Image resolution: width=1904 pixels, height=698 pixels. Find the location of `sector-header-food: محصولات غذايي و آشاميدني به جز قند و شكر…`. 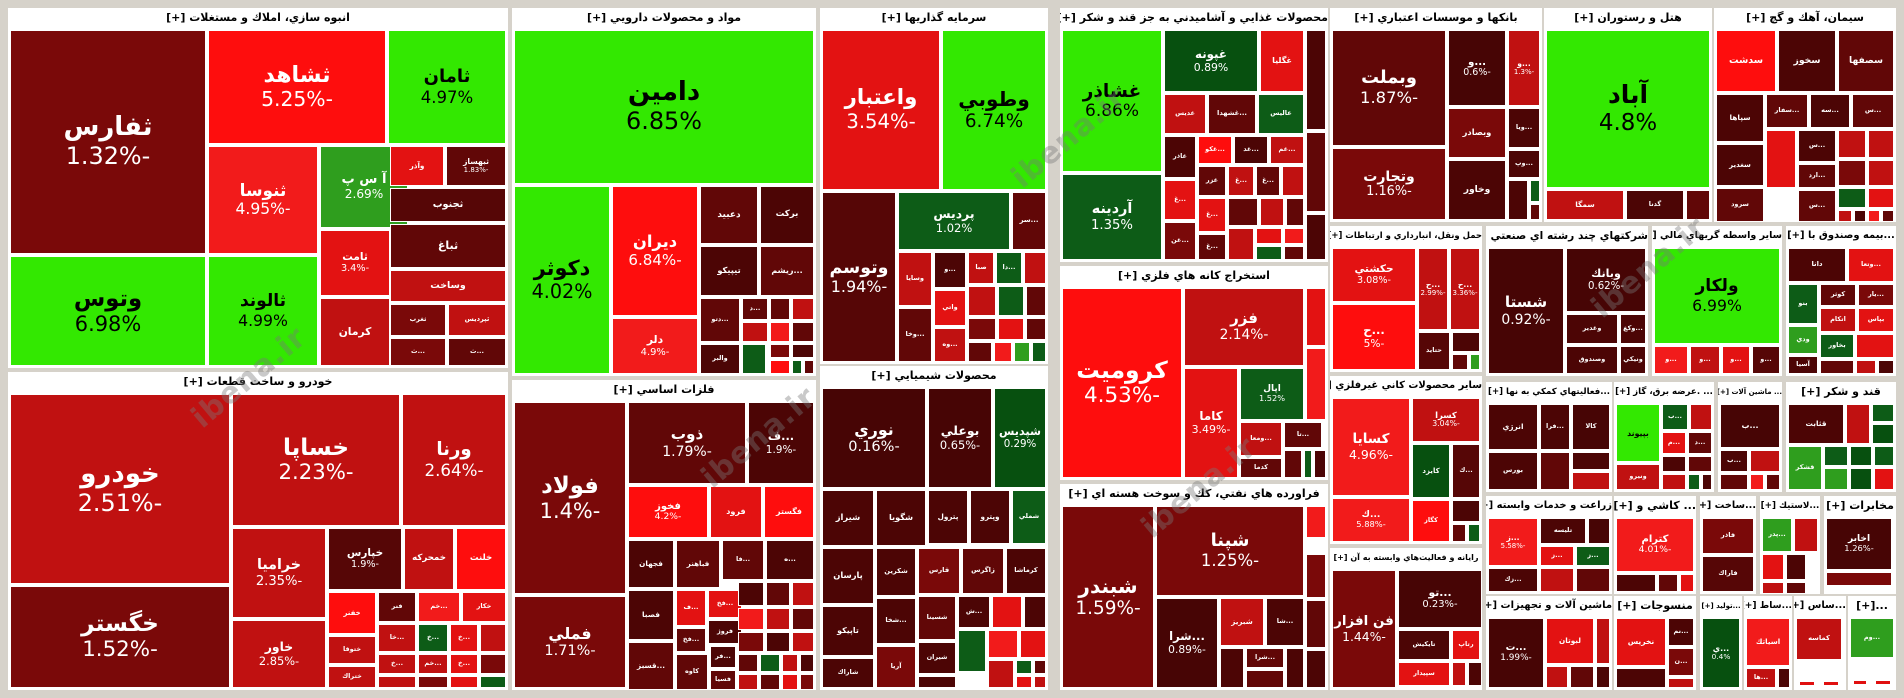

sector-header-food: محصولات غذايي و آشاميدني به جز قند و شكر… is located at coordinates (1194, 18).